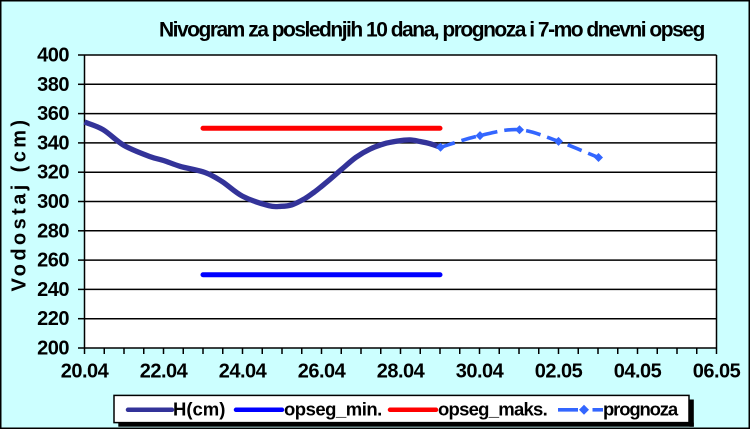  What do you see at coordinates (492, 409) in the screenshot?
I see `svg-text: opseg_maks.` at bounding box center [492, 409].